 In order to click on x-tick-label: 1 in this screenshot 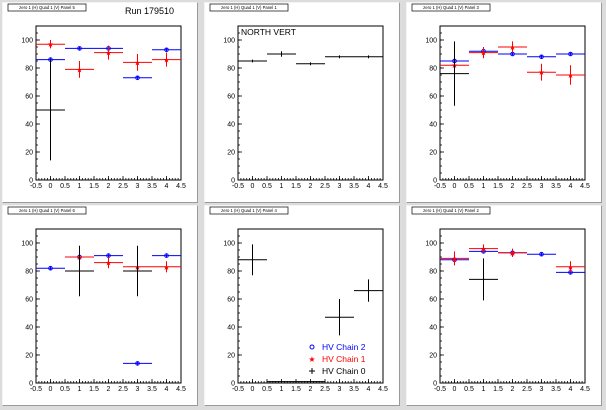, I will do `click(282, 186)`.